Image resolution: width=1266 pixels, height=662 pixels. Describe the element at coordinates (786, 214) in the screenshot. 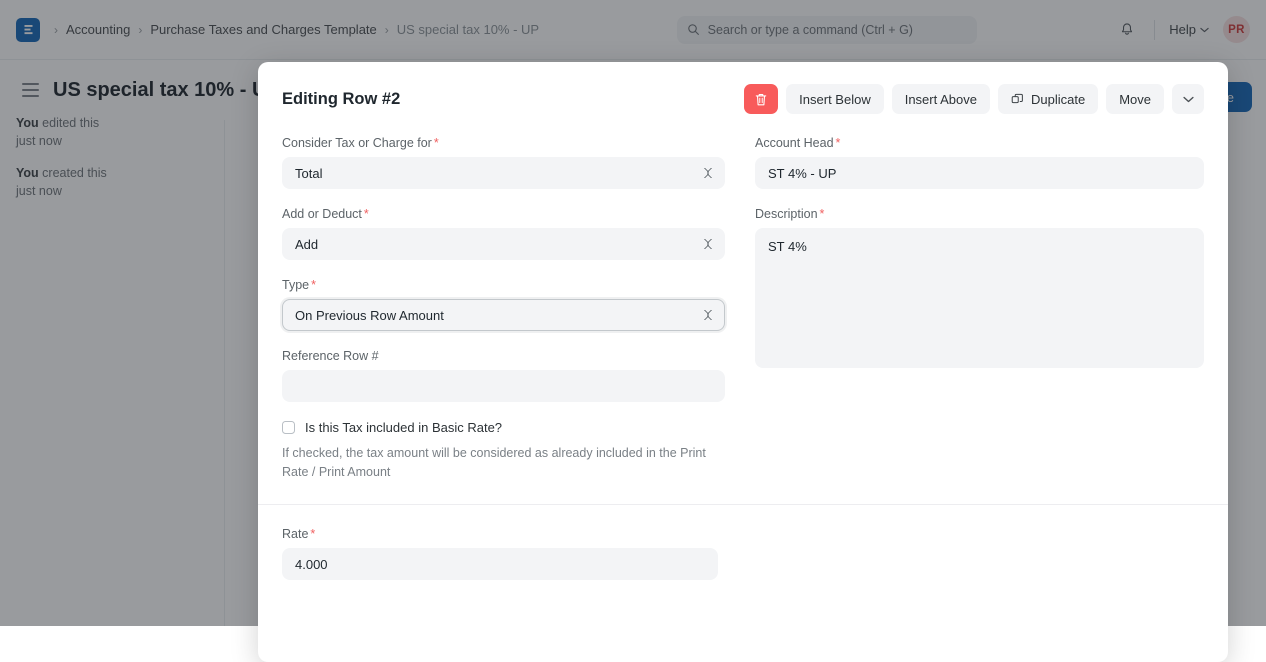

I see `label-text: Description` at that location.